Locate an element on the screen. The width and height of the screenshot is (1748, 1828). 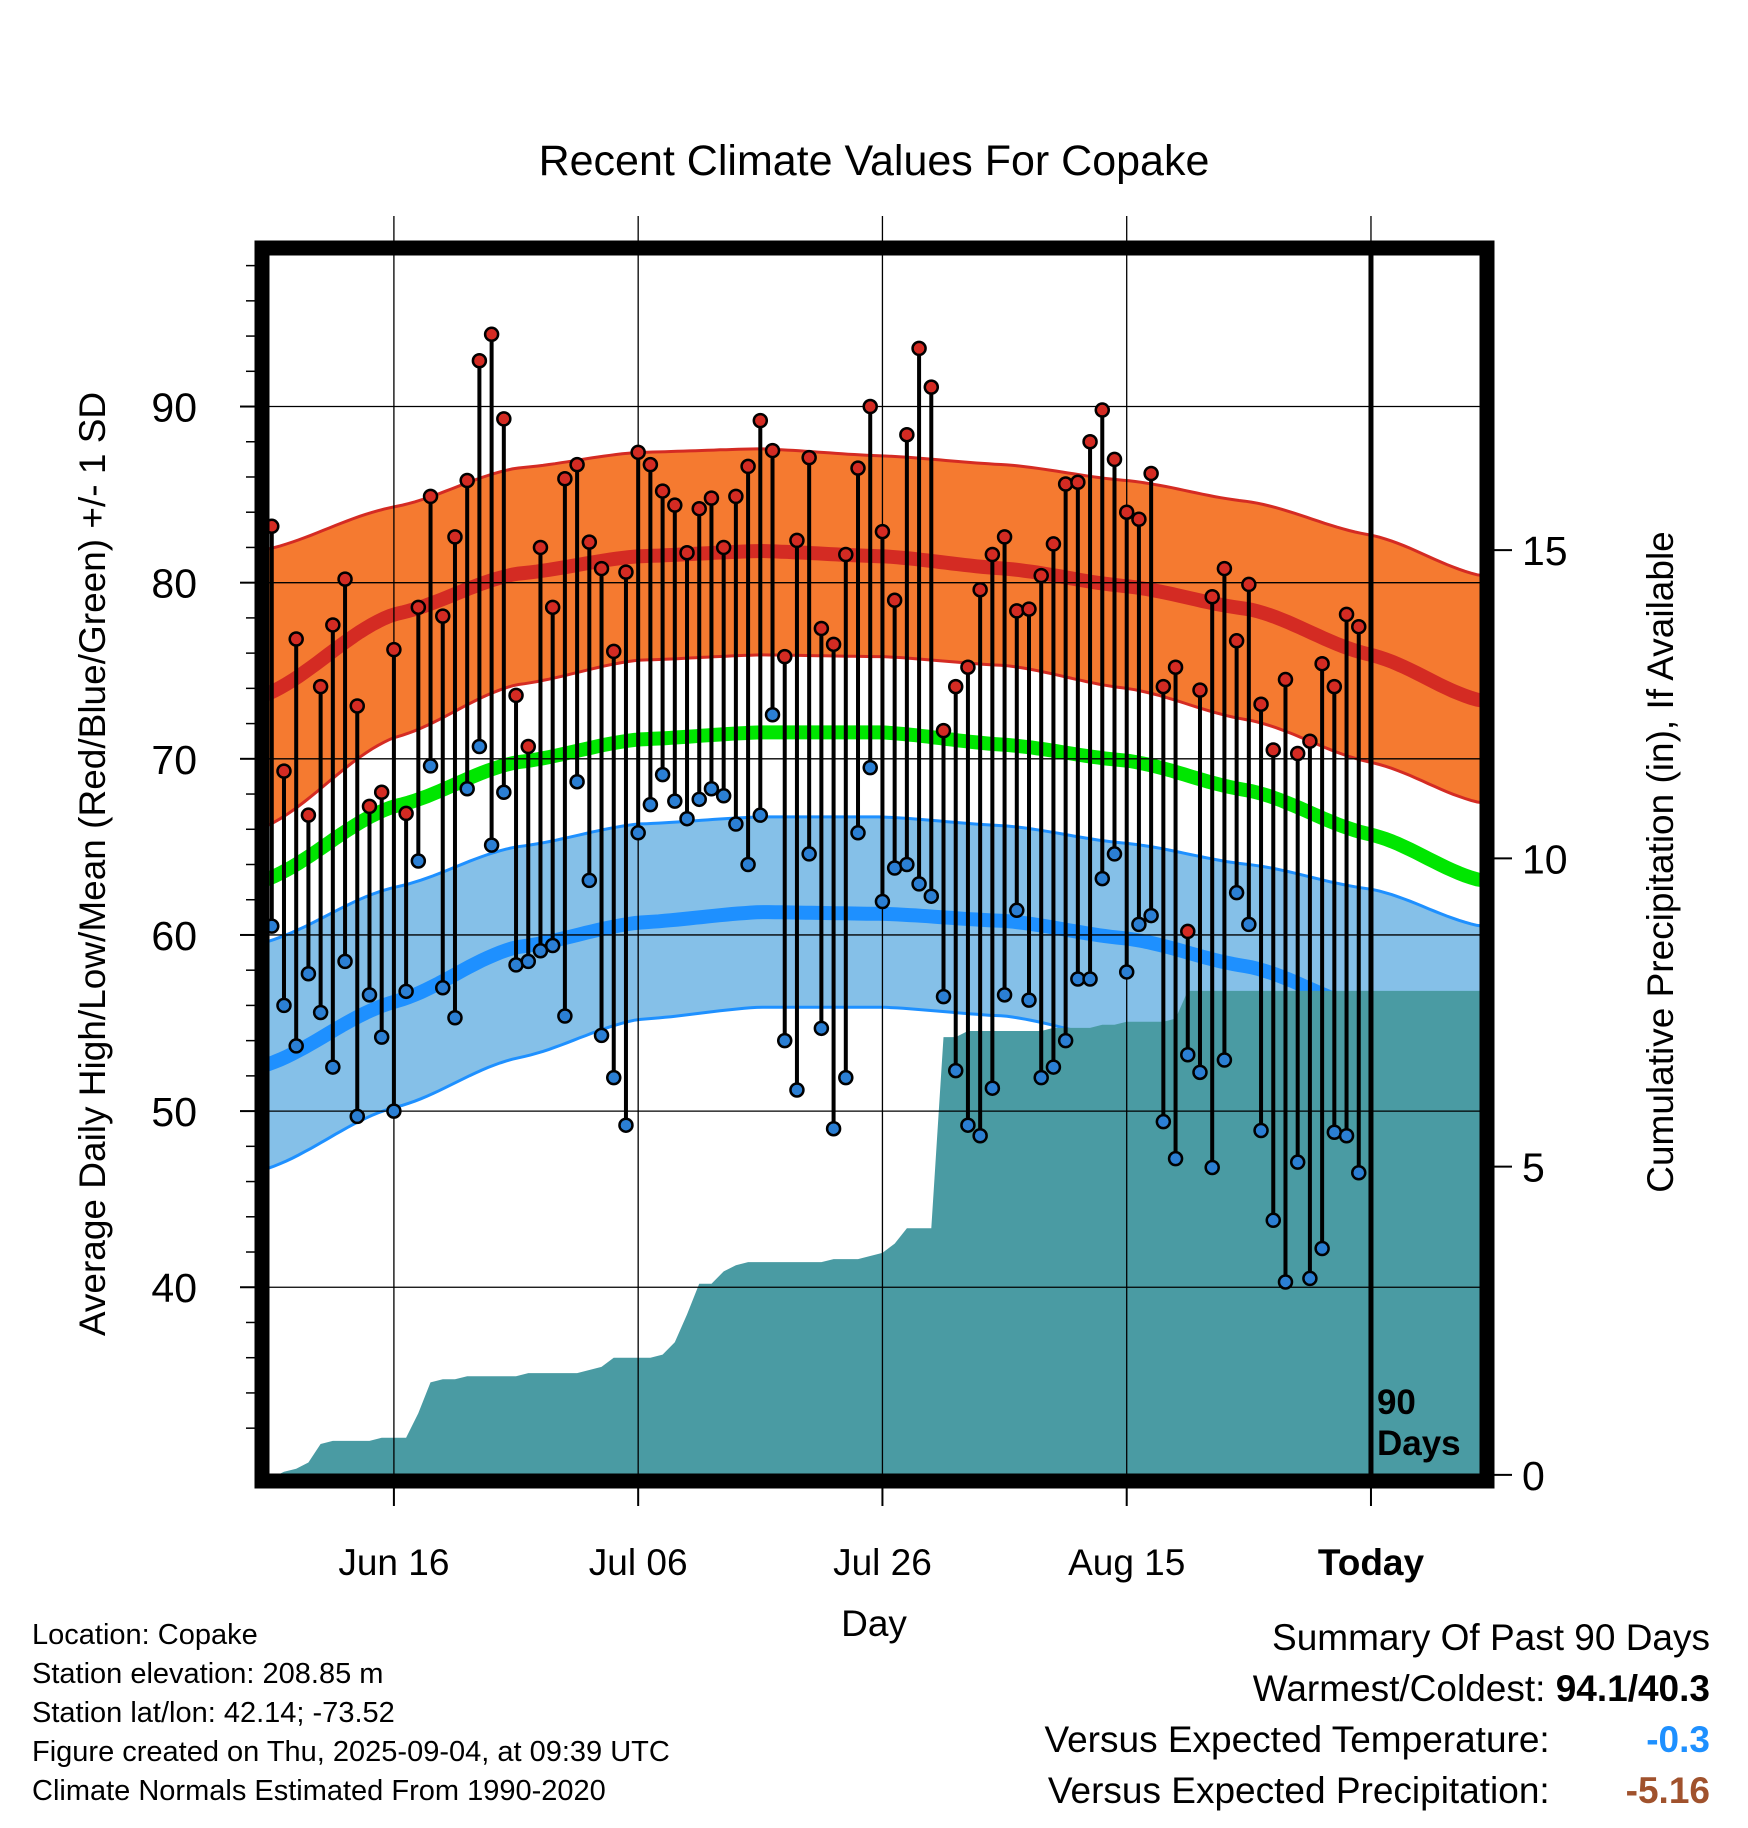
summary-precip-row: Versus Expected Precipitation: -5.16 is located at coordinates (1377, 1790).